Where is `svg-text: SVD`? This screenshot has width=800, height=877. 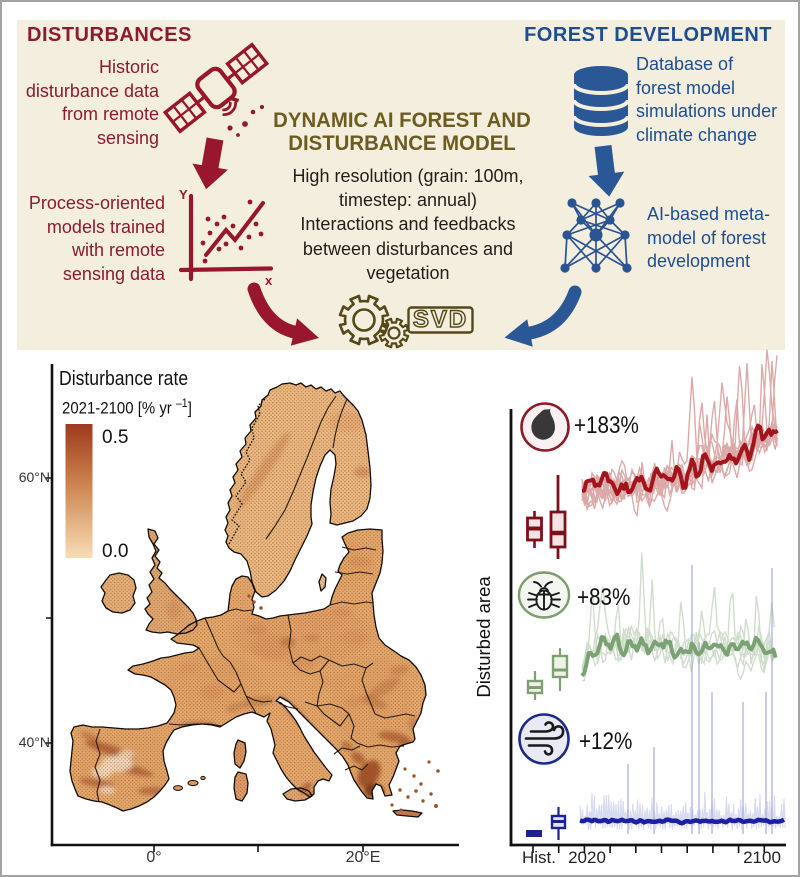
svg-text: SVD is located at coordinates (440, 319).